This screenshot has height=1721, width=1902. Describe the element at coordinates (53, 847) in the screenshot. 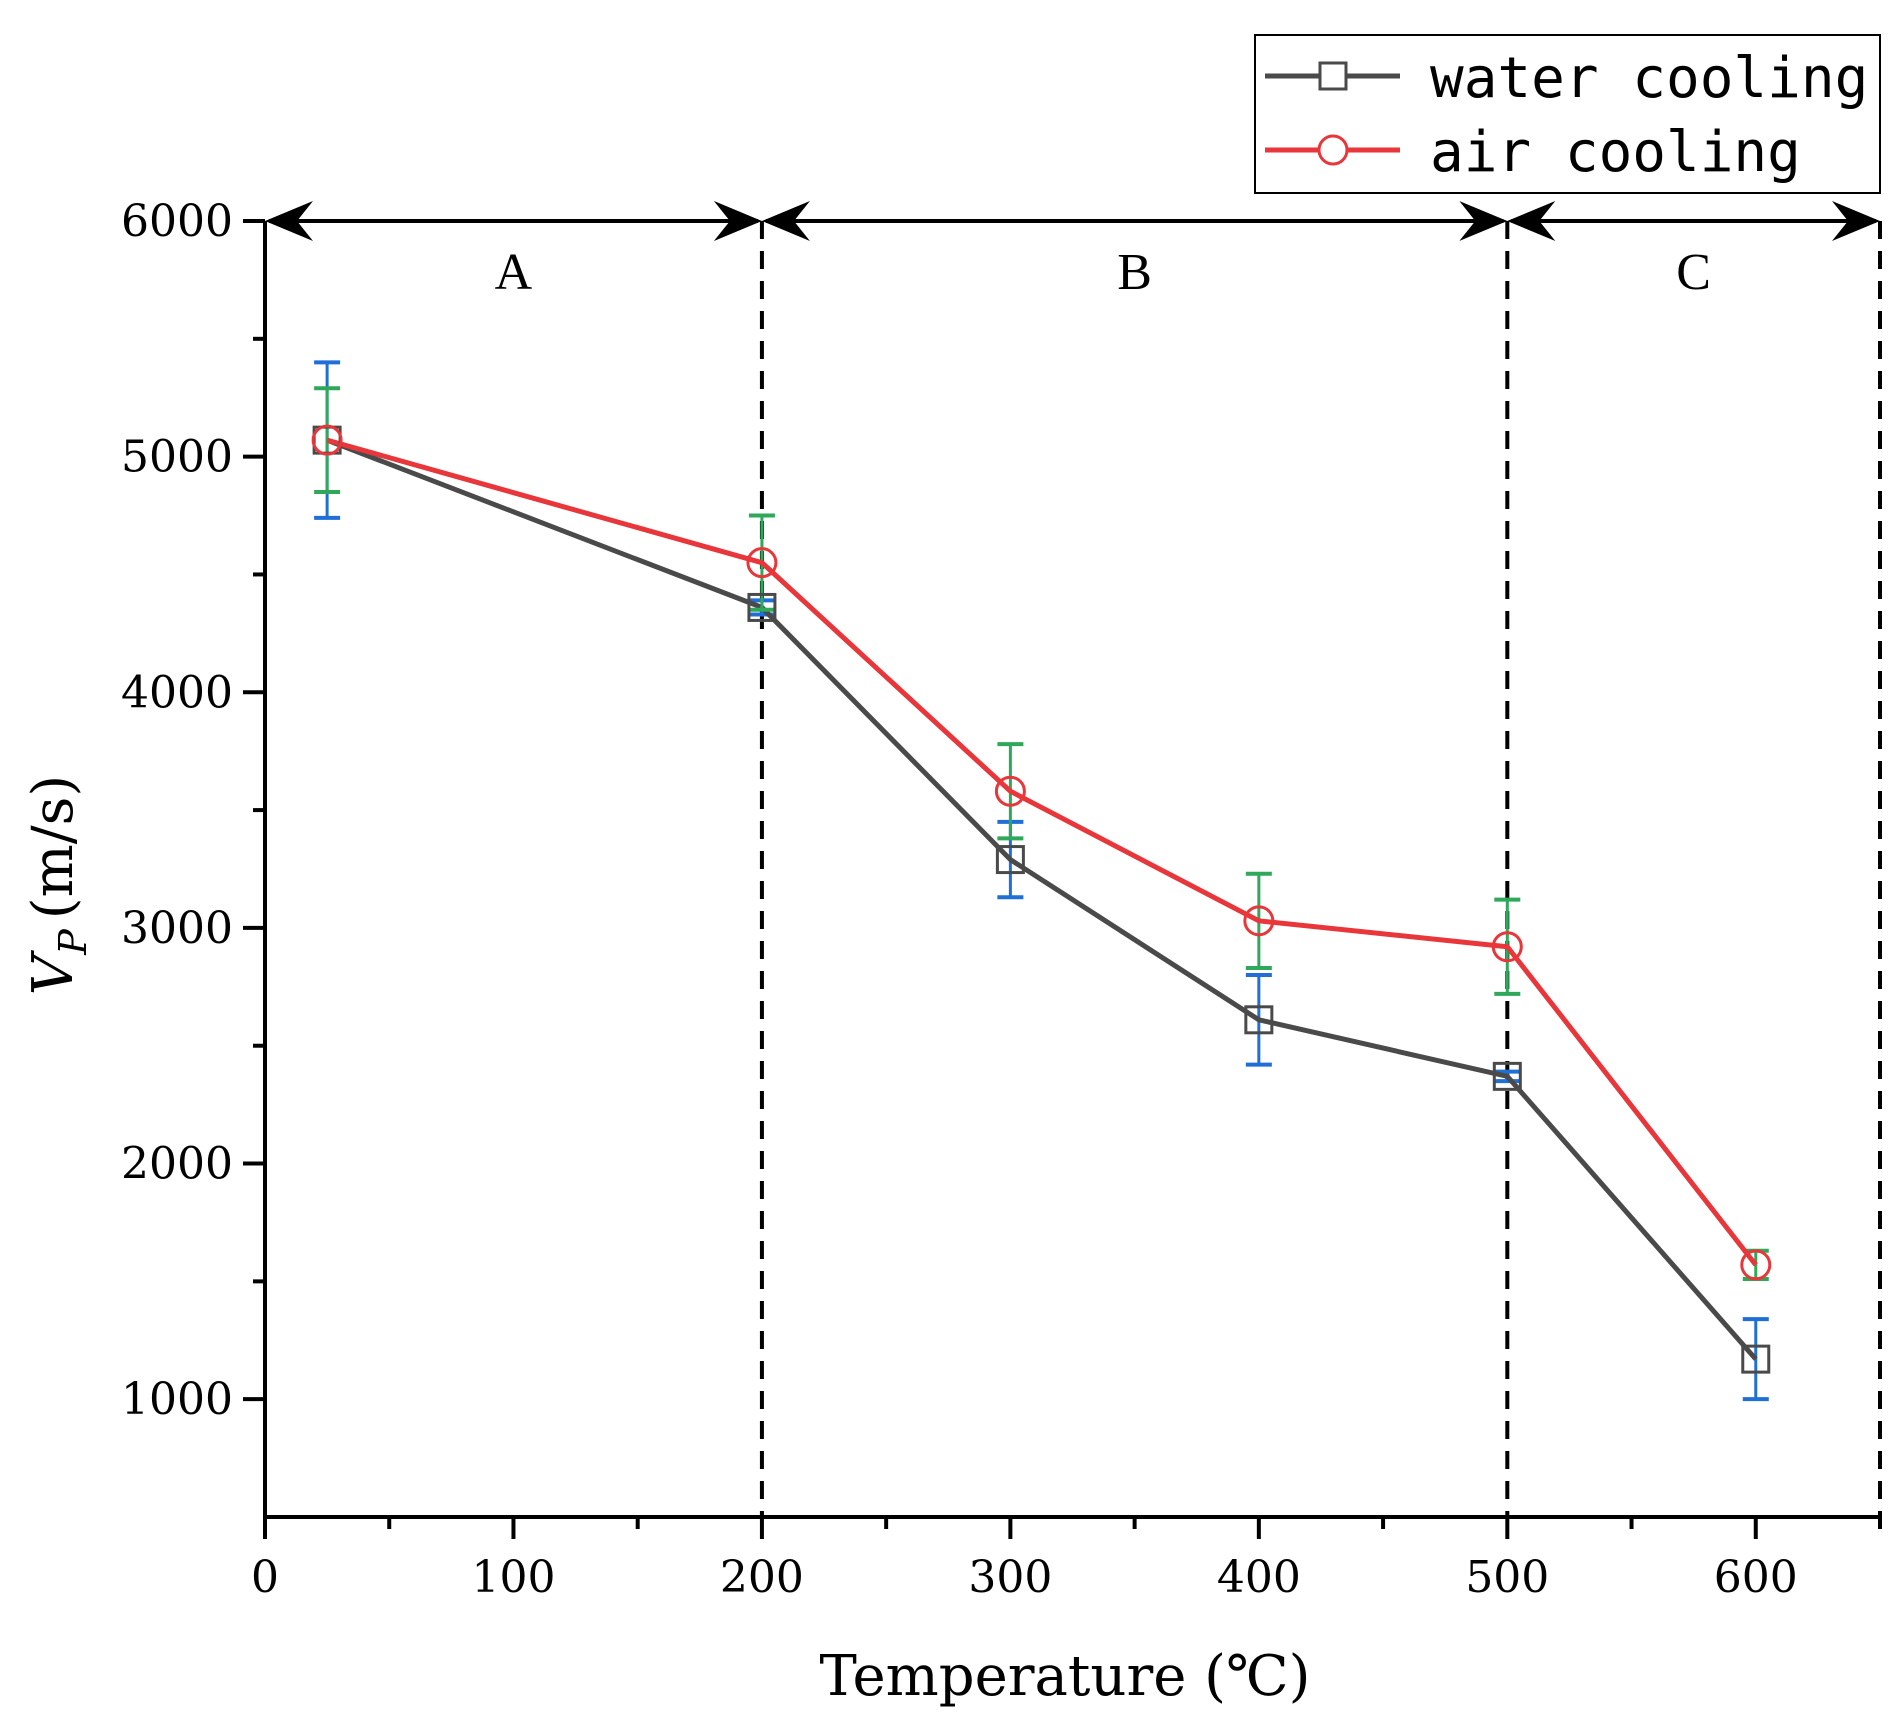

I see `y-axis-title-unit: (m/s)` at that location.